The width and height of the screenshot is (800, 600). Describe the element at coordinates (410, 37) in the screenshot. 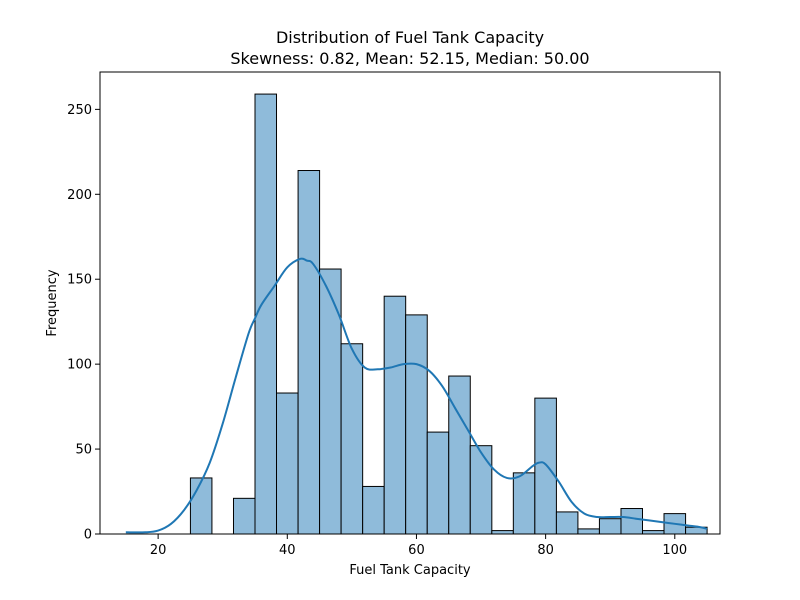

I see `chart-title: Distribution of Fuel Tank Capacity` at that location.